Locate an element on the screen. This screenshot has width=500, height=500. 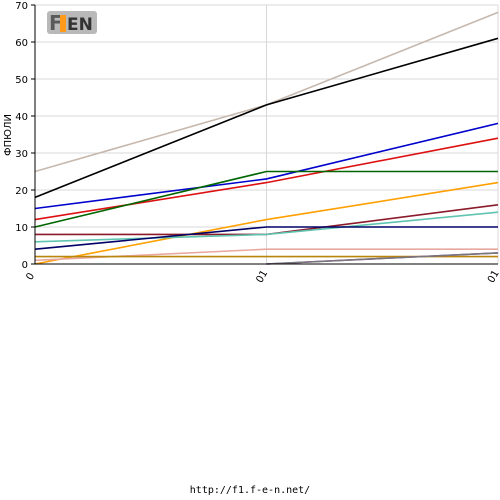
fen-logo: F EN is located at coordinates (73, 22).